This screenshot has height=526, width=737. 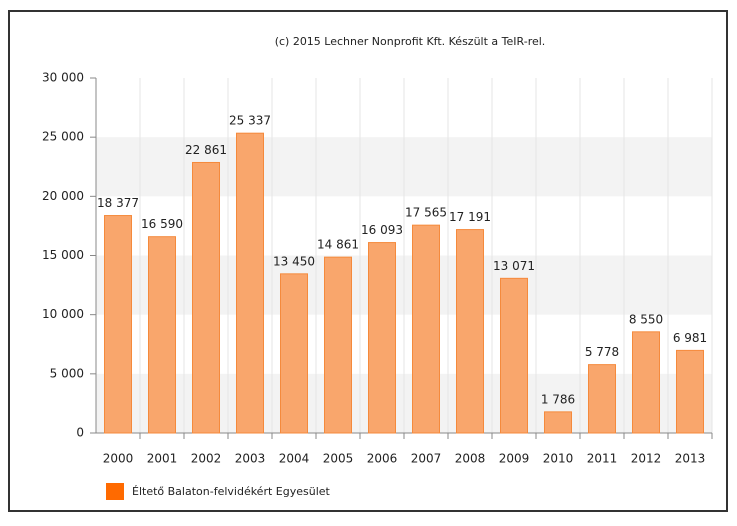 What do you see at coordinates (206, 459) in the screenshot?
I see `x-tick-label: 2002` at bounding box center [206, 459].